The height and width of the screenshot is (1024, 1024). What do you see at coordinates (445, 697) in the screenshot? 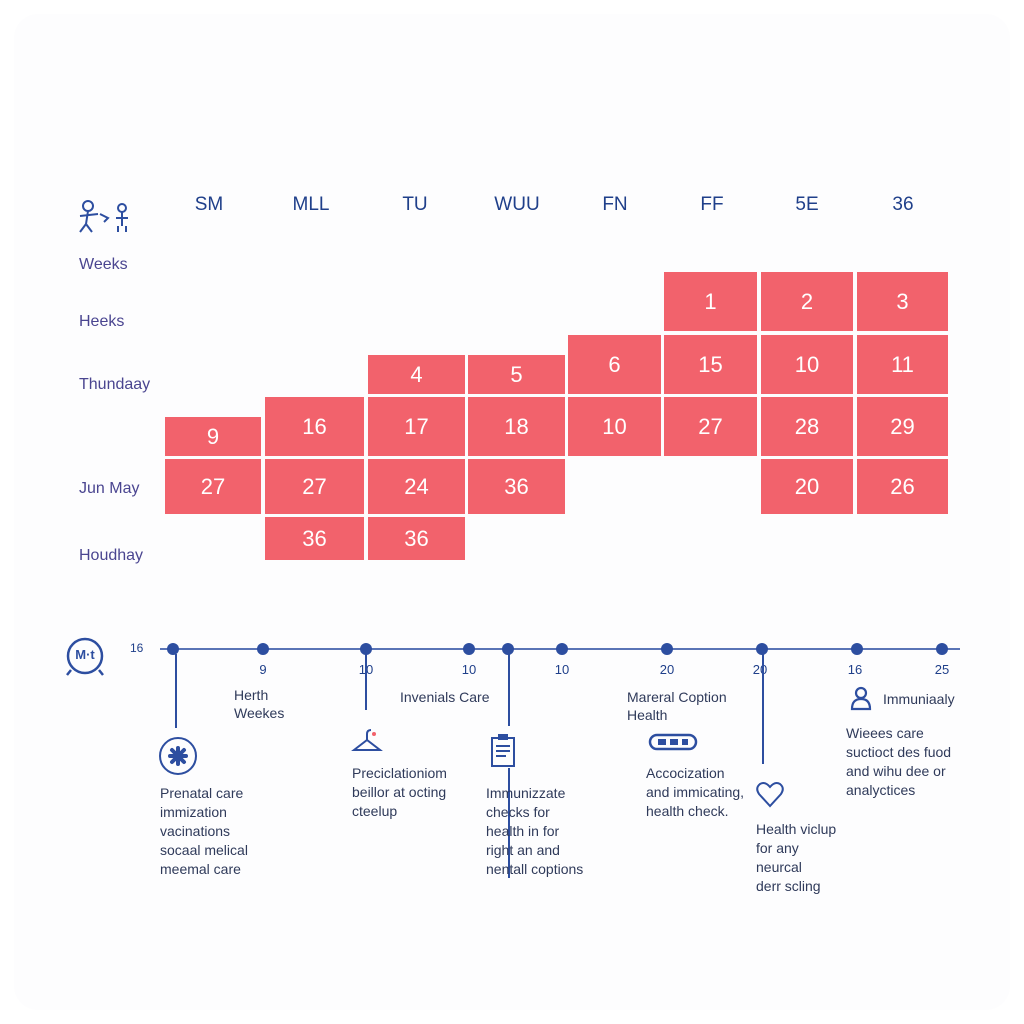
I see `timeline-label: Invenials Care` at bounding box center [445, 697].